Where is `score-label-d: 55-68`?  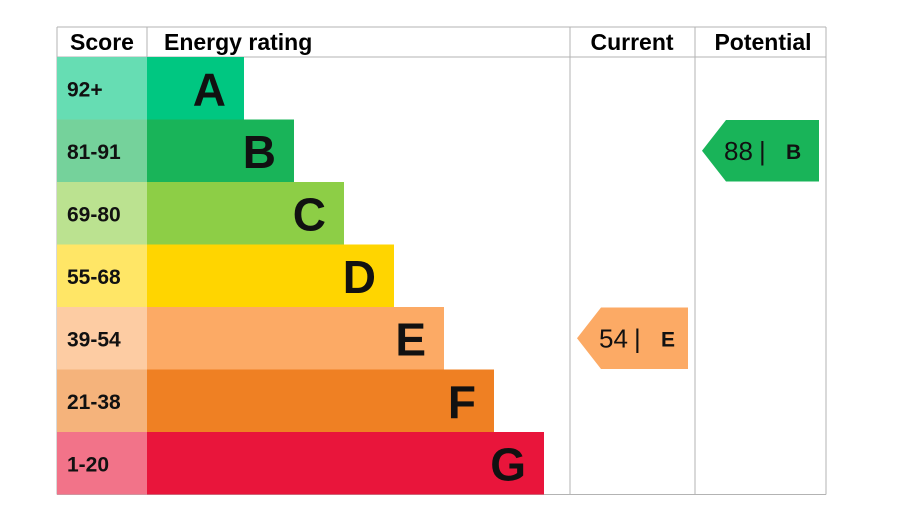 score-label-d: 55-68 is located at coordinates (94, 277).